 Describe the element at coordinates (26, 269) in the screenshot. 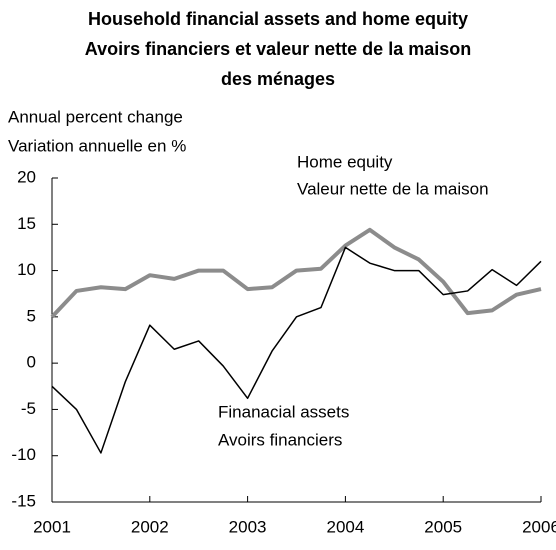

I see `y-tick-label: 10` at that location.